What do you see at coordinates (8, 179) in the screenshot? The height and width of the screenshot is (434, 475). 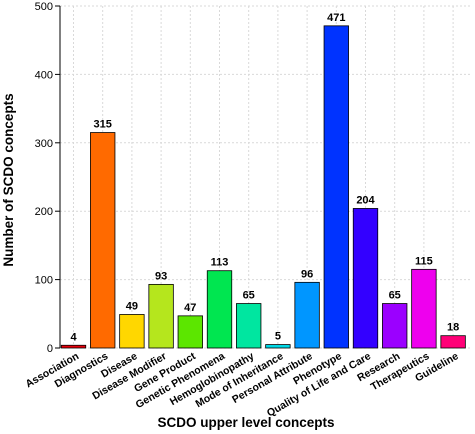 I see `y-axis-title: Number of SCDO concepts` at bounding box center [8, 179].